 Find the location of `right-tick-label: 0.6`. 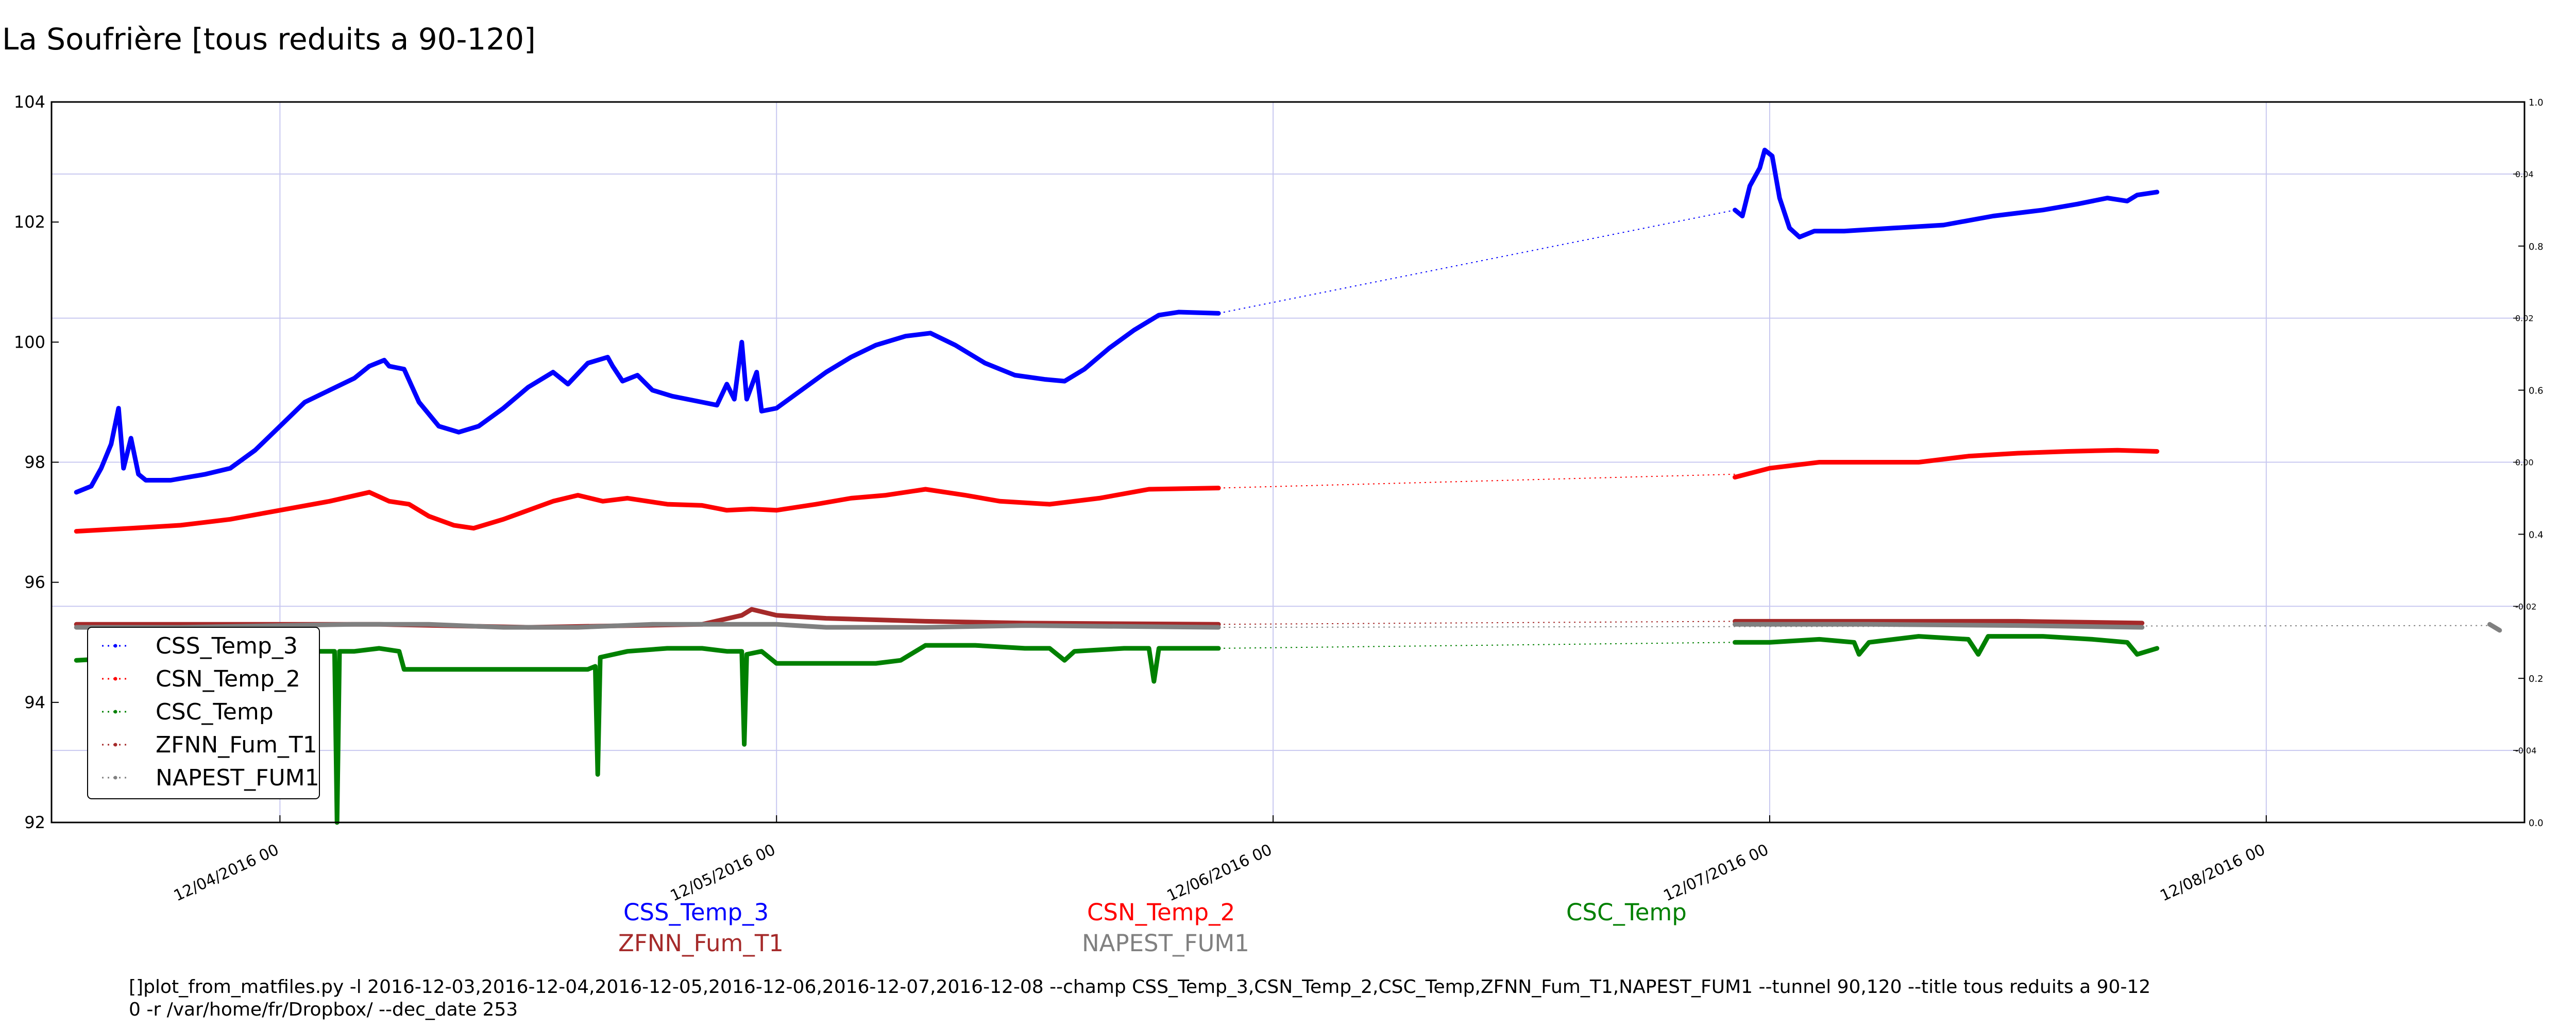

right-tick-label: 0.6 is located at coordinates (2536, 391).